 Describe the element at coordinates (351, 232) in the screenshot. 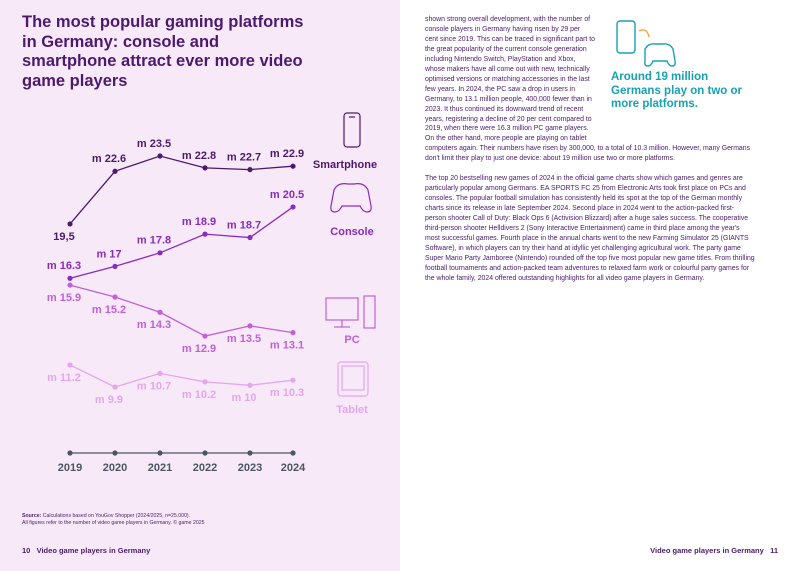

I see `legend-label: Console` at that location.